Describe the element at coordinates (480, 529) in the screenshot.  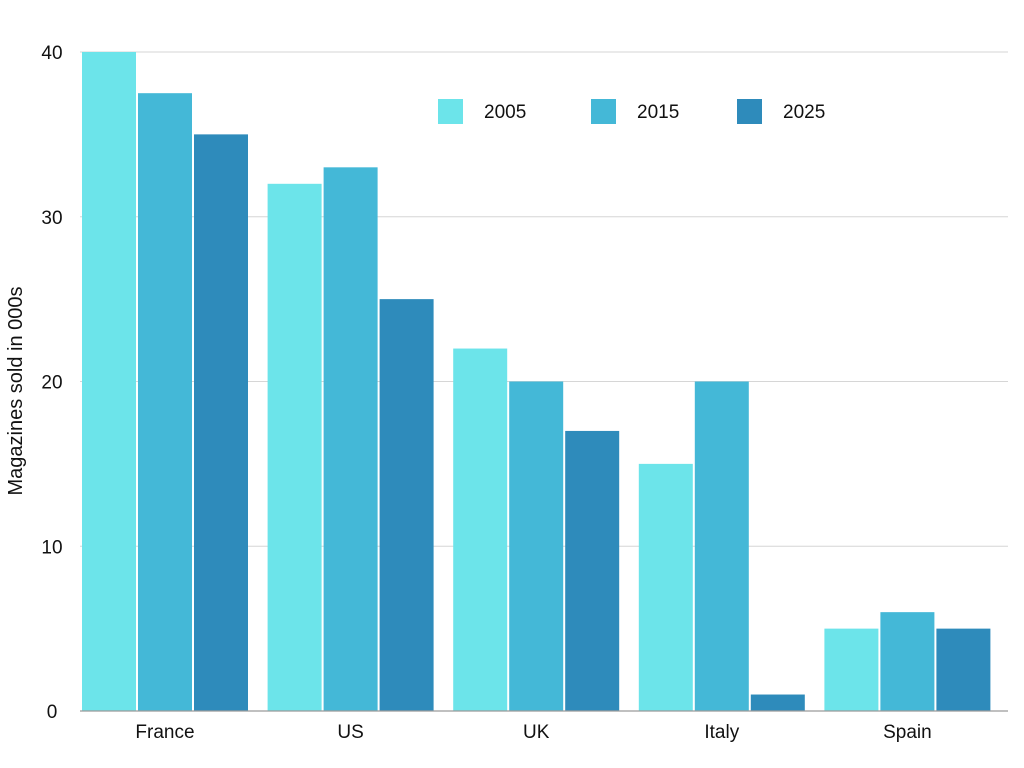
I see `bar-uk-2005` at that location.